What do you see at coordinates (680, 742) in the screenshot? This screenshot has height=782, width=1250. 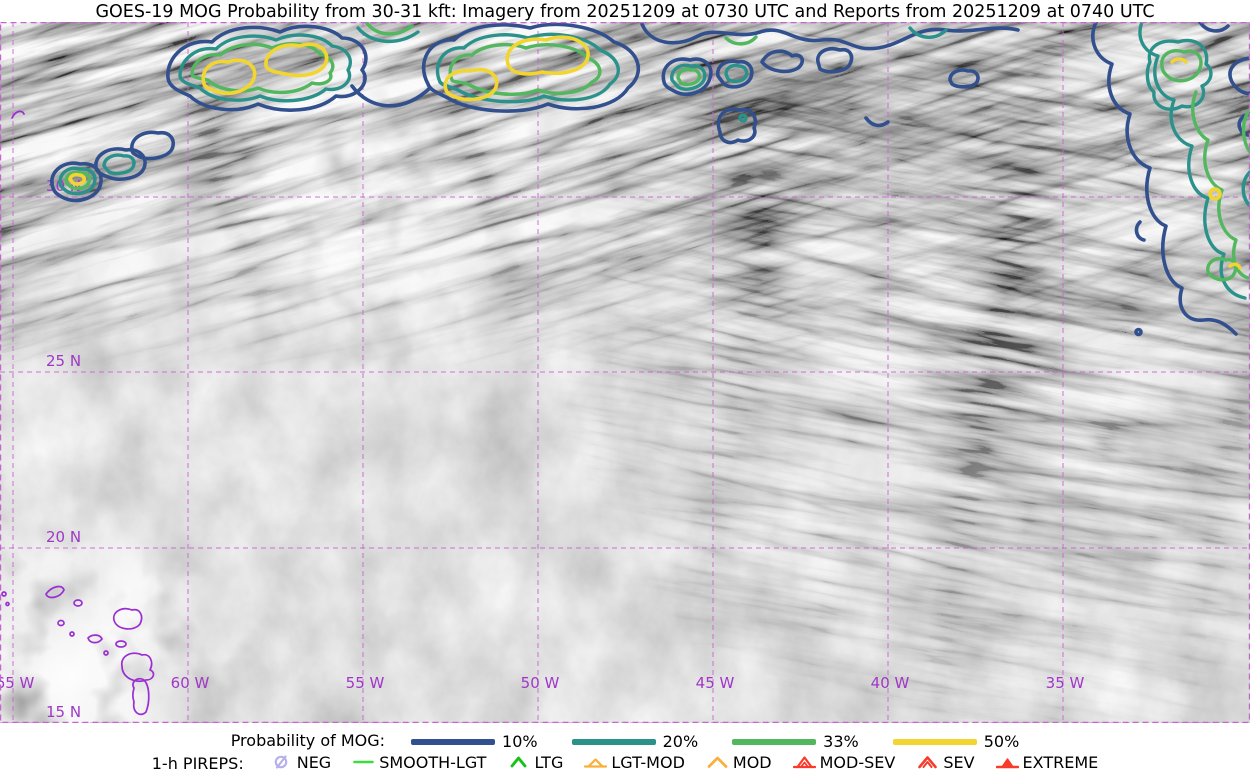 I see `mog-percent-label: 20%` at bounding box center [680, 742].